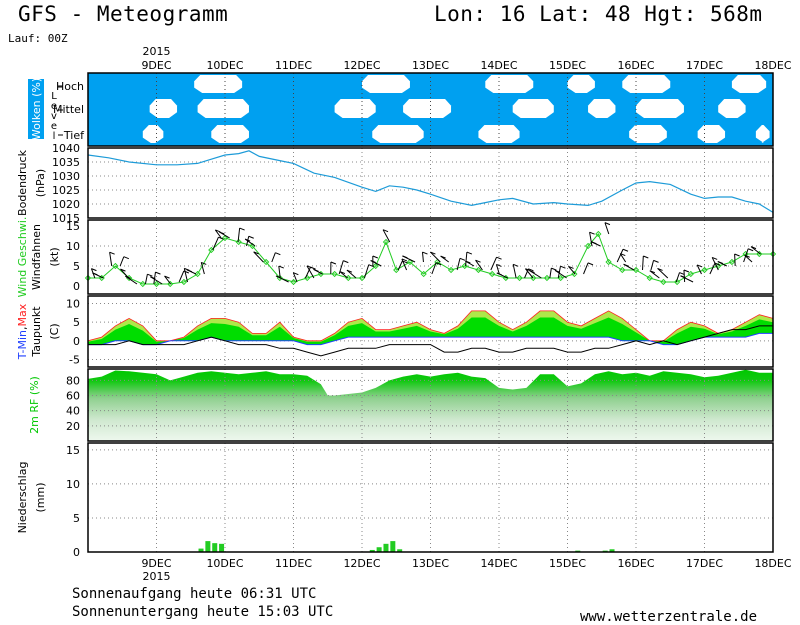 The image size is (800, 625). Describe the element at coordinates (224, 563) in the screenshot. I see `bottom-day-label: 10DEC` at that location.